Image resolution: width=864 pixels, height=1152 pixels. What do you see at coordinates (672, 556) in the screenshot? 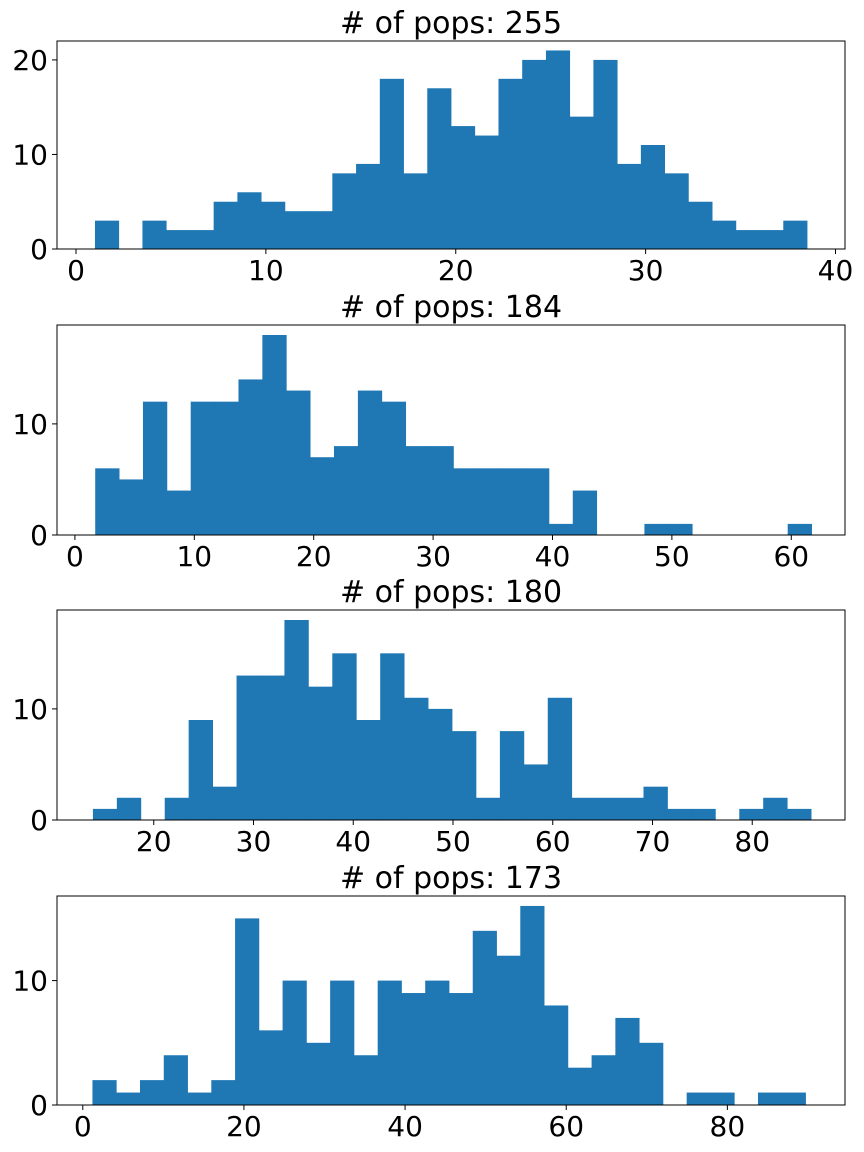
I see `x-tick-label: 50` at bounding box center [672, 556].